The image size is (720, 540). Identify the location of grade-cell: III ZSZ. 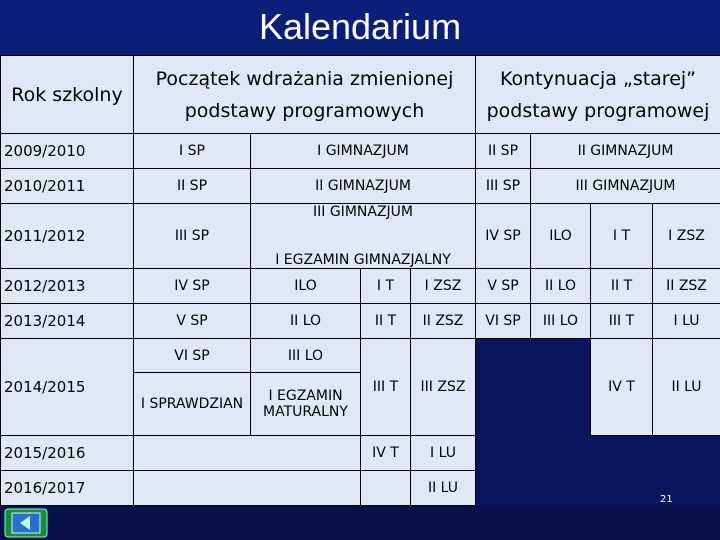
(443, 387).